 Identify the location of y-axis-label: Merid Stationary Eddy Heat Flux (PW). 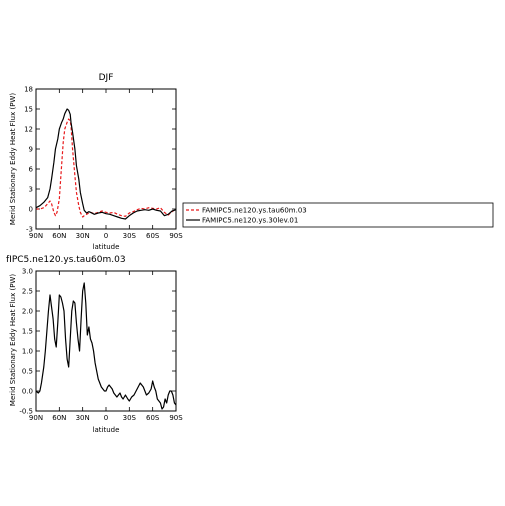
(13, 159).